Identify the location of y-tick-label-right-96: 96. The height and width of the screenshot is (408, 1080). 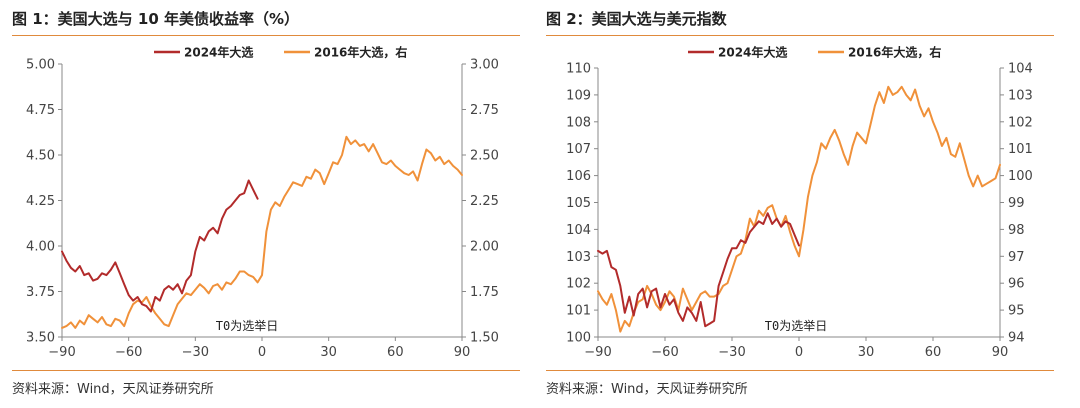
(1016, 284).